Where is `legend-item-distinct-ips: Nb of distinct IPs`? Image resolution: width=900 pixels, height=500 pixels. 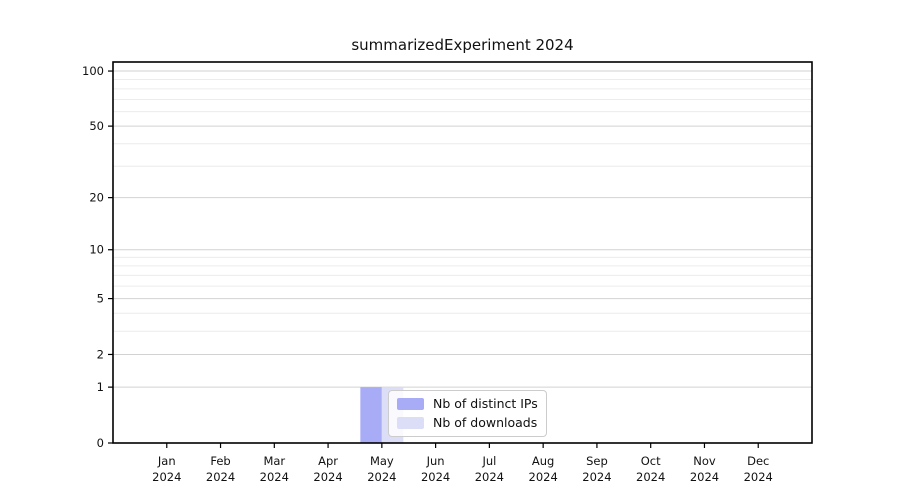 legend-item-distinct-ips: Nb of distinct IPs is located at coordinates (471, 404).